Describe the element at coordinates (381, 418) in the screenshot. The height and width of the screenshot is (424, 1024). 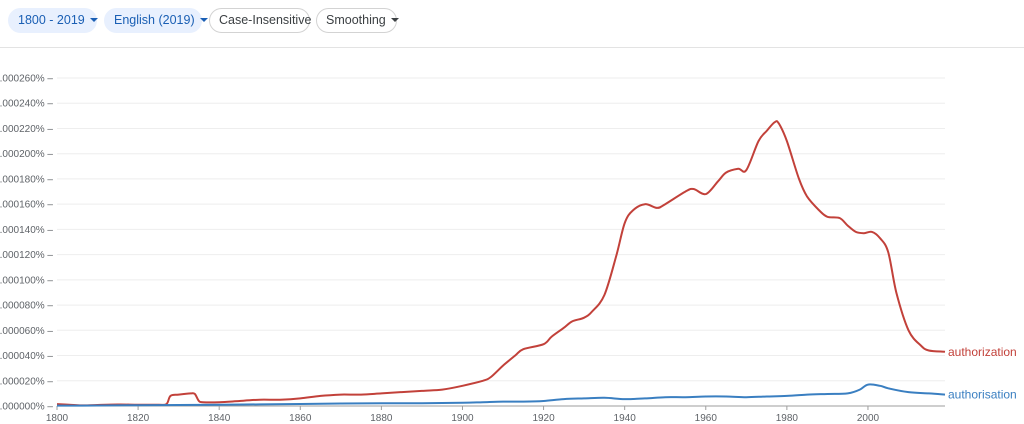
I see `x-tick-label: 1880` at that location.